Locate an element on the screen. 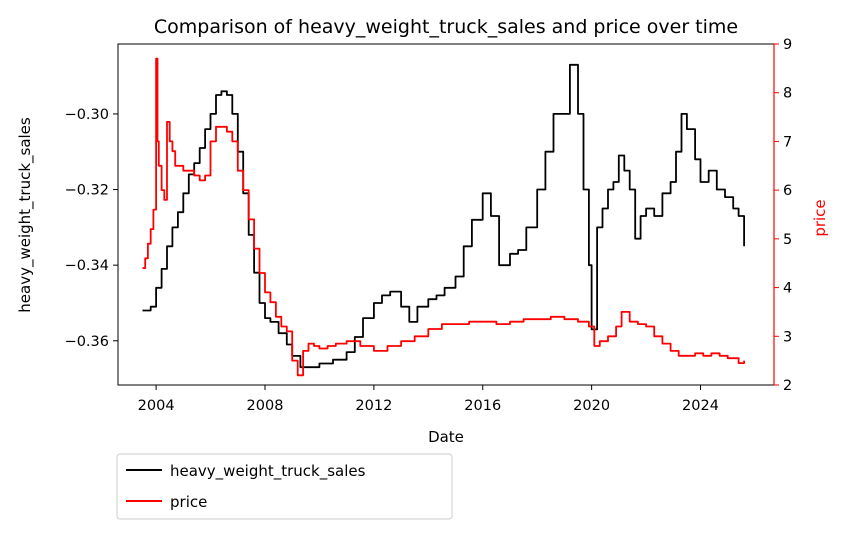 The image size is (842, 534). right-y-tick-label: 8 is located at coordinates (787, 94).